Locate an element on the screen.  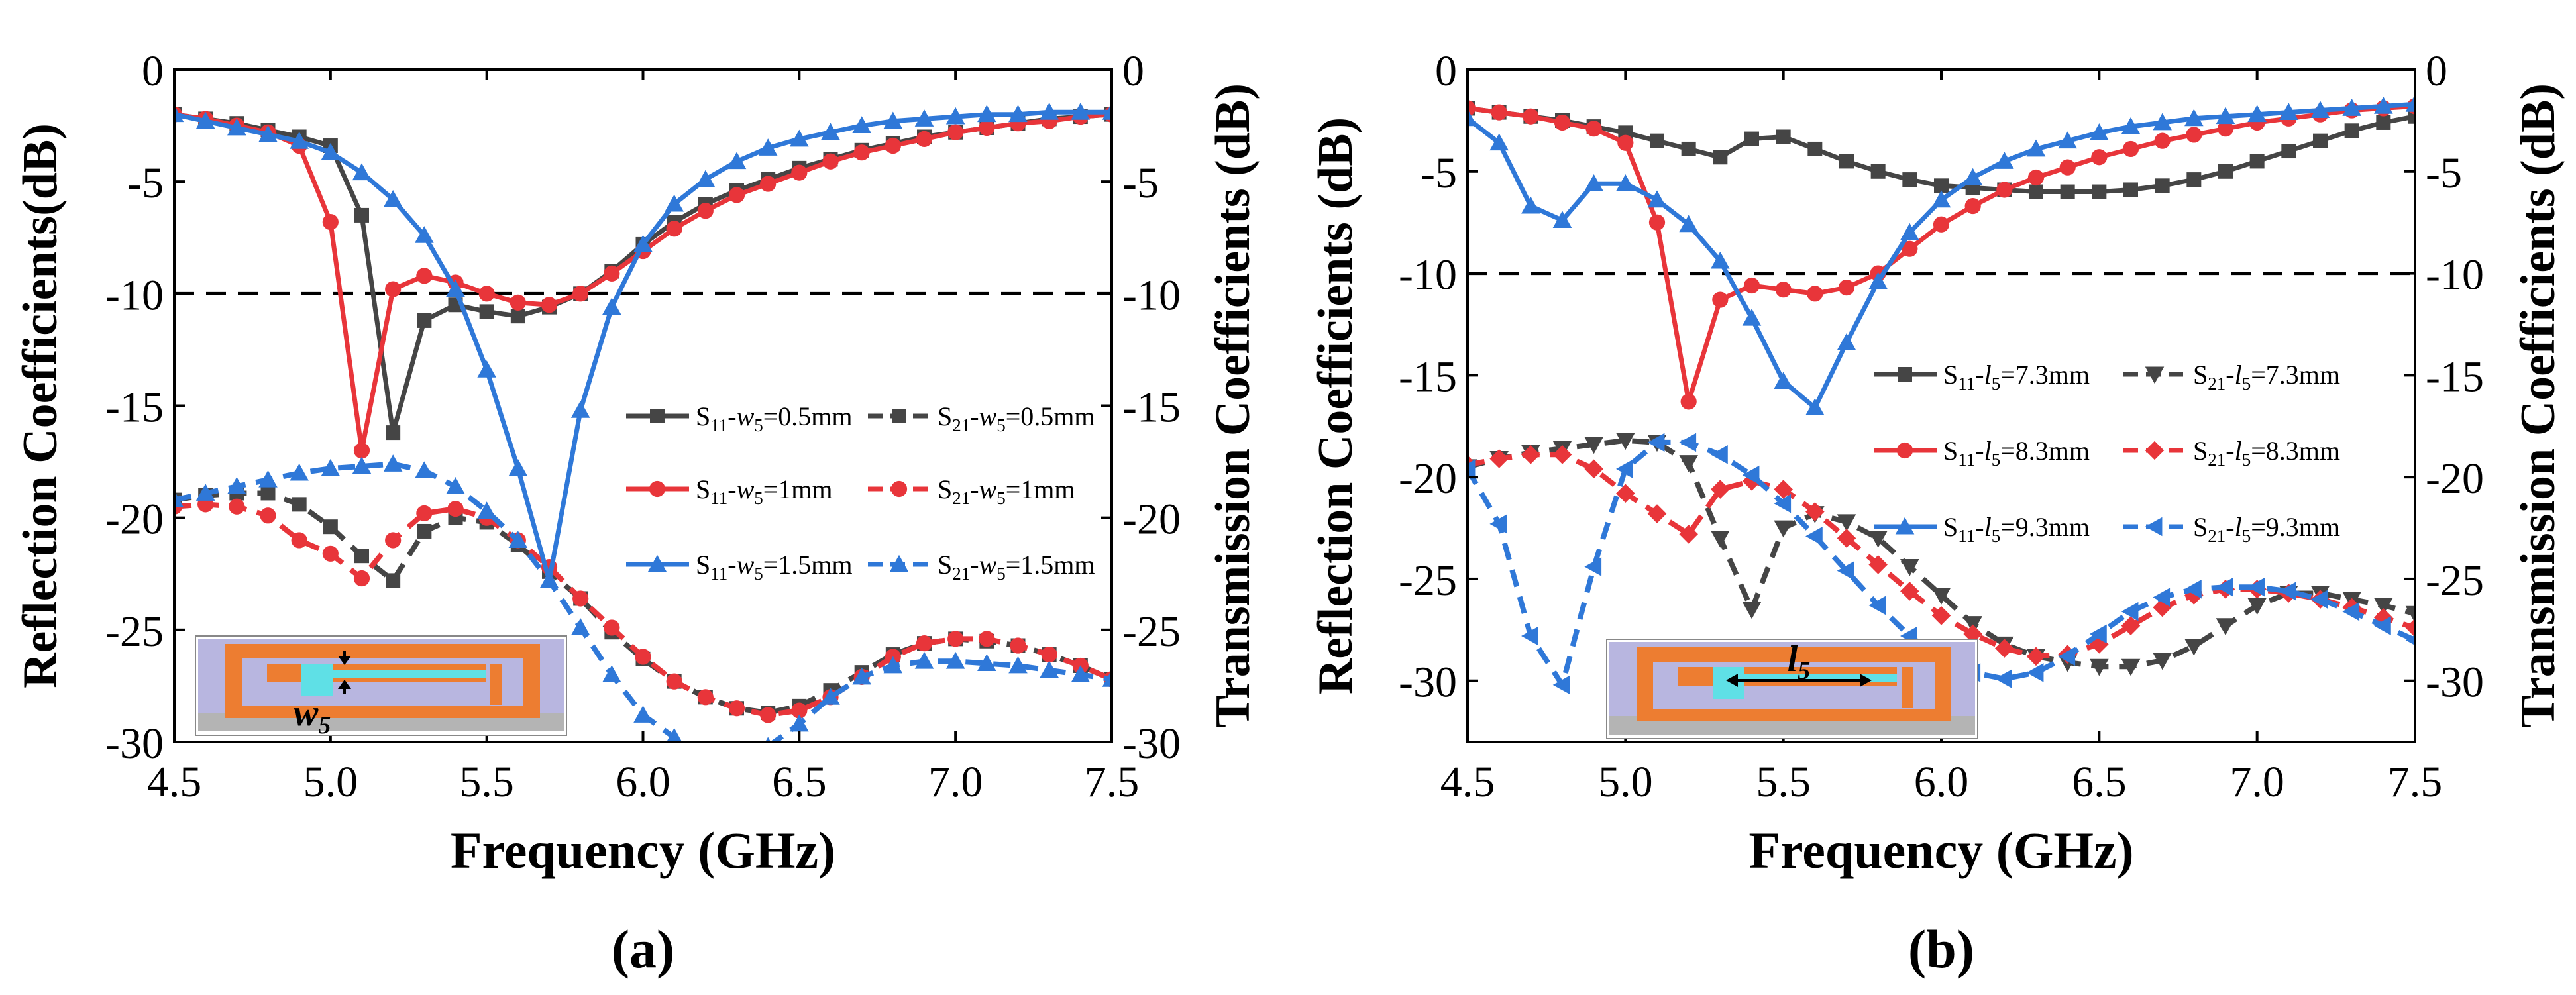
legend-item: S21-w5=0.5mm is located at coordinates (981, 418).